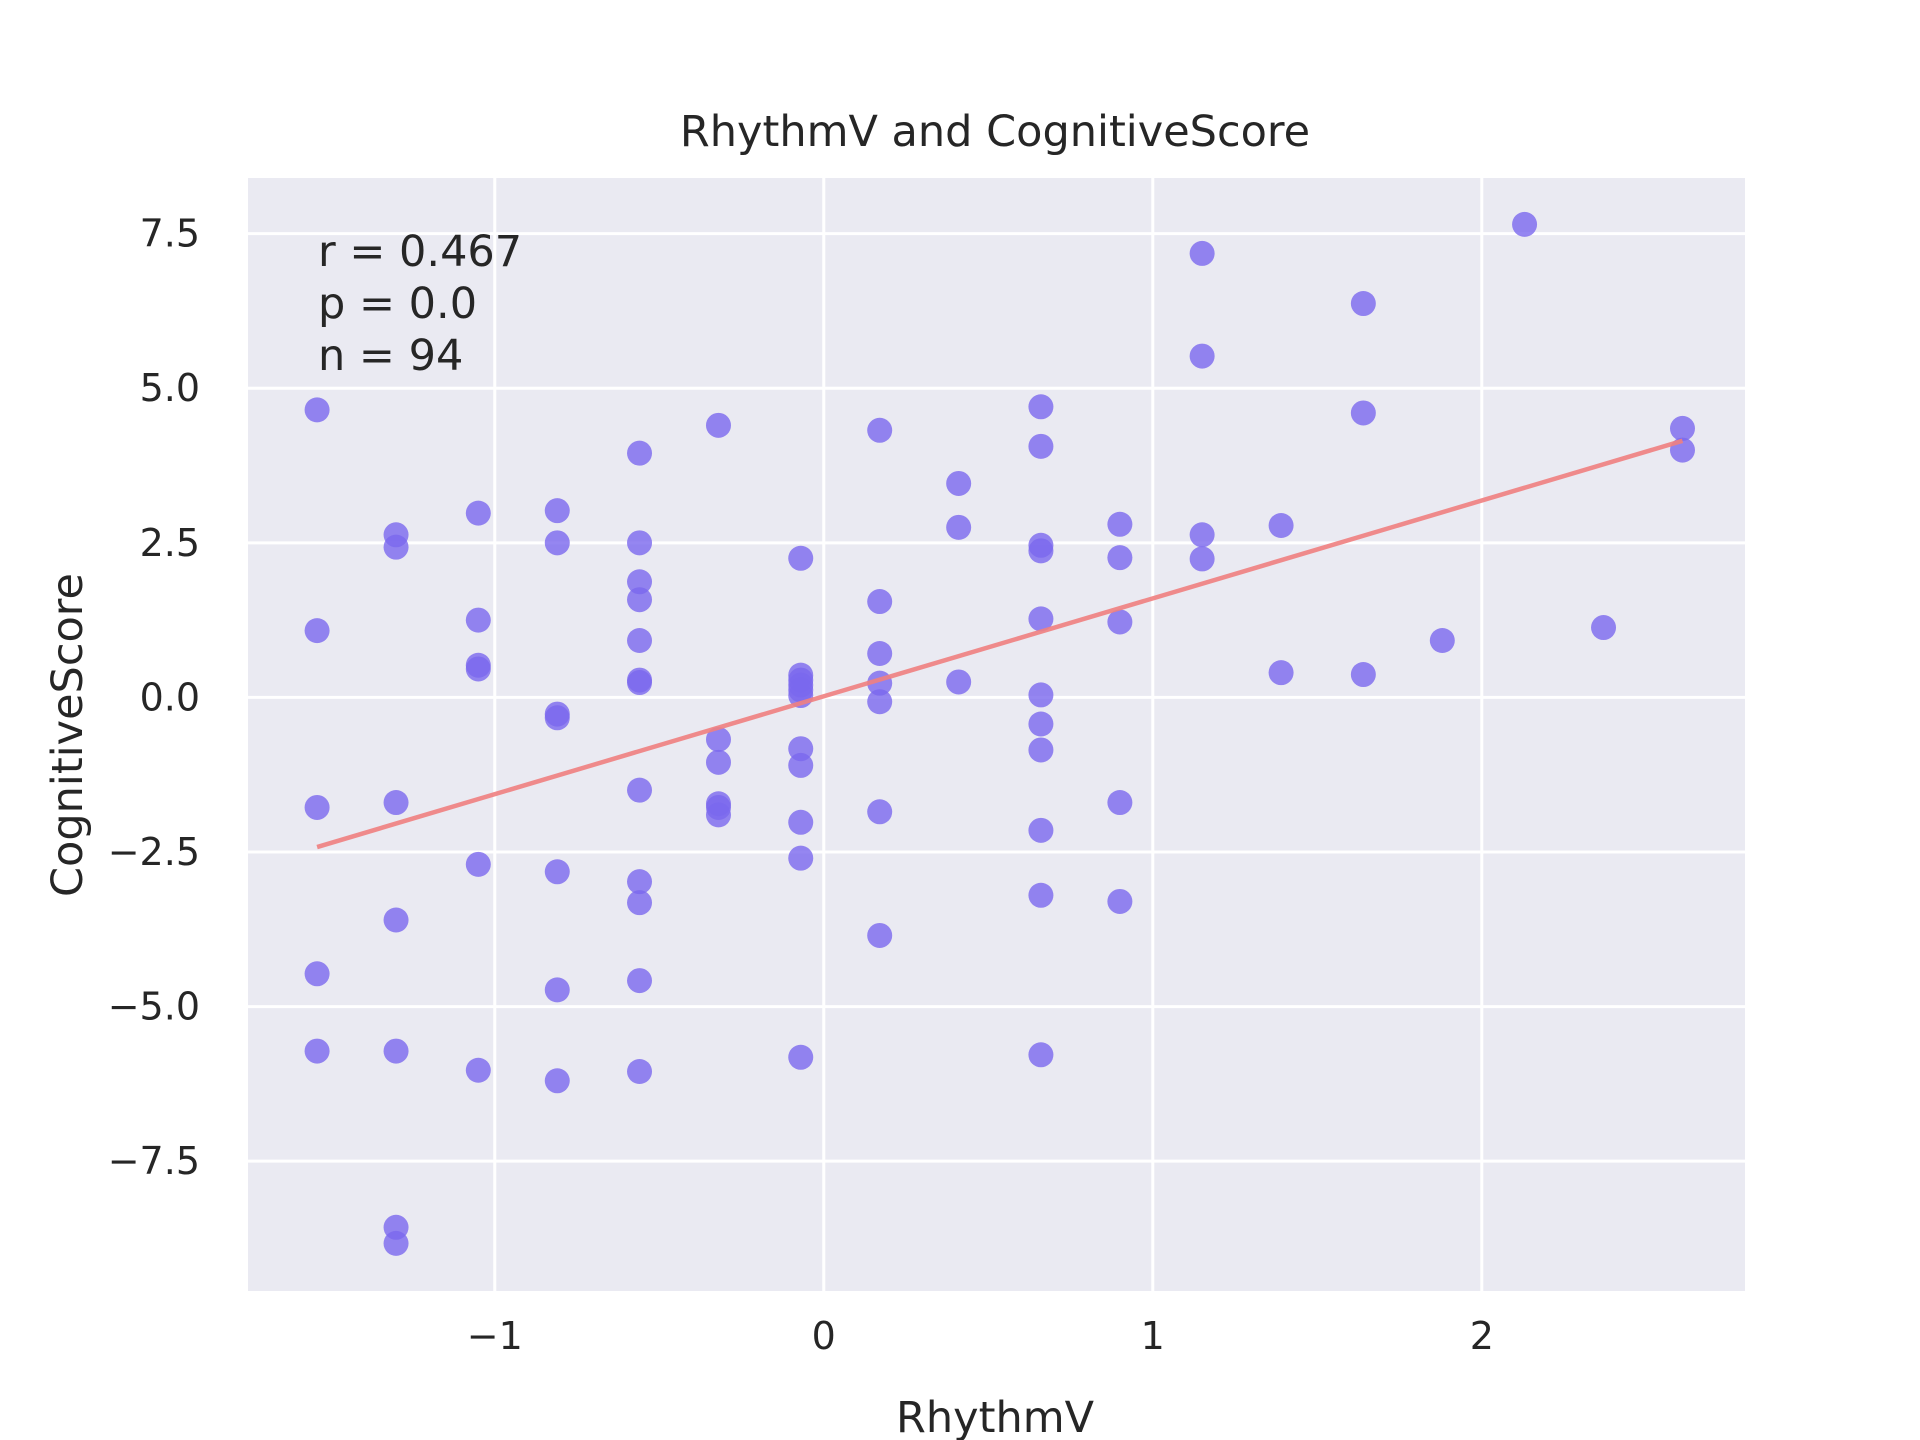  Describe the element at coordinates (170, 697) in the screenshot. I see `y-tick-label: 0.0` at that location.